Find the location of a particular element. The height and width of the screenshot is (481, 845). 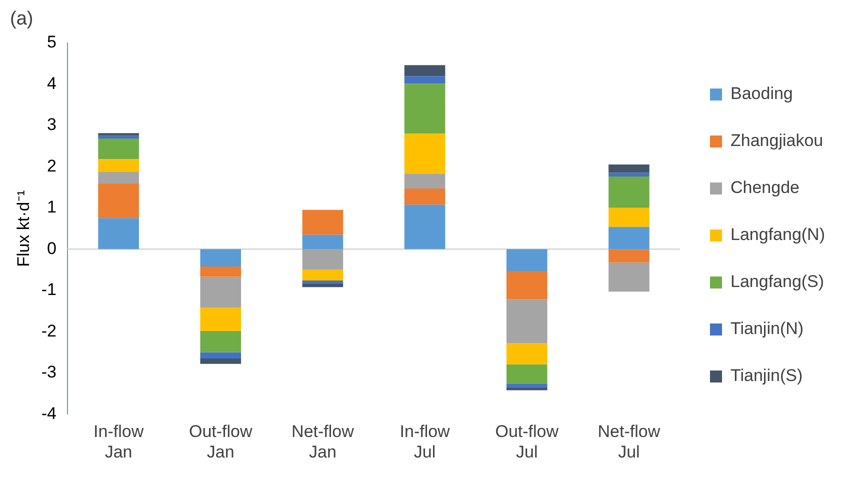

legend-label: Zhangjiakou is located at coordinates (777, 140).